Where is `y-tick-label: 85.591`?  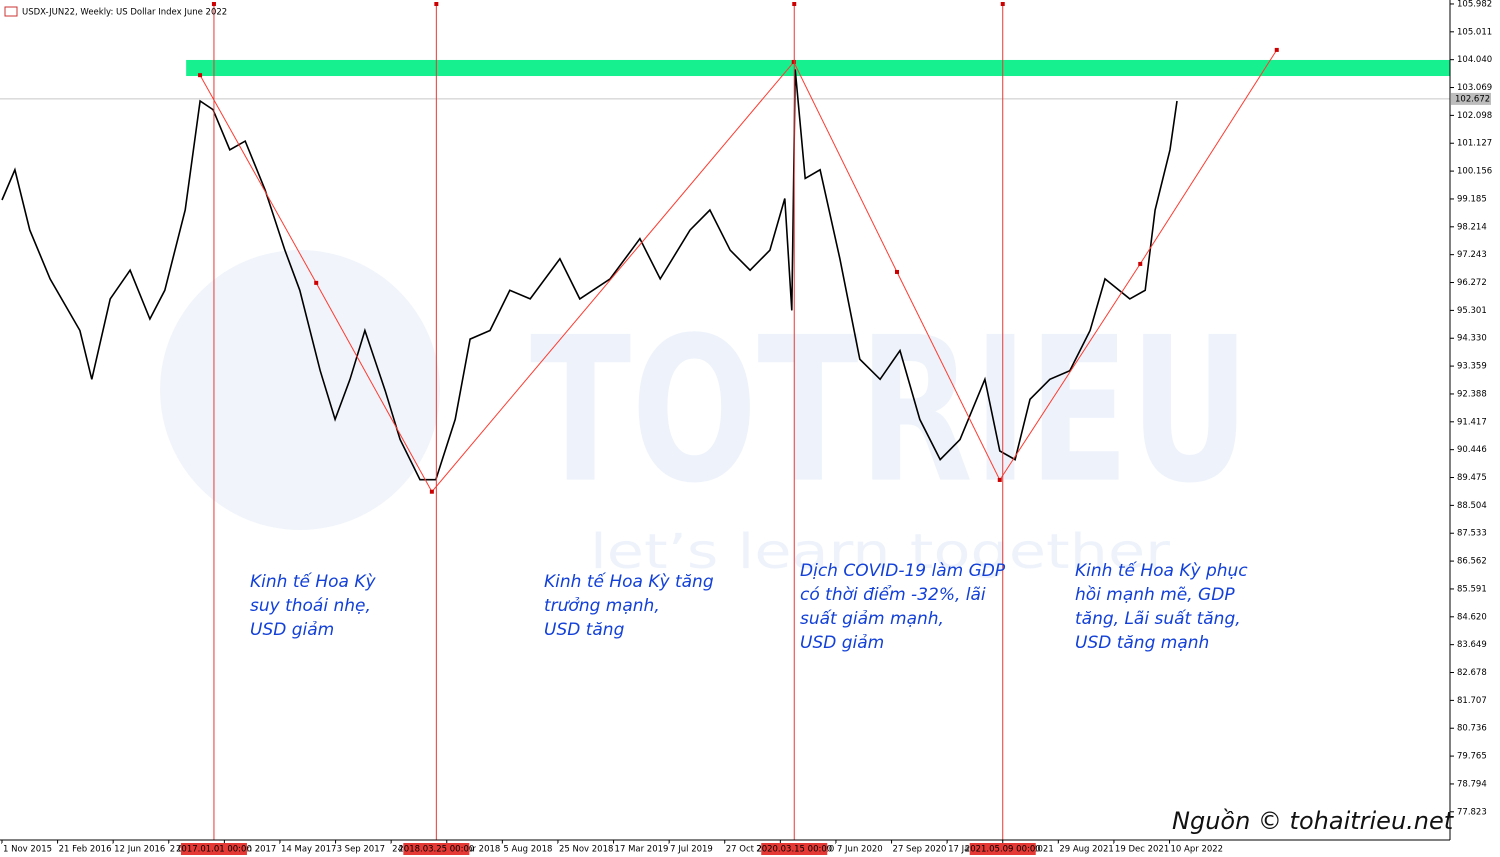
y-tick-label: 85.591 is located at coordinates (1472, 589).